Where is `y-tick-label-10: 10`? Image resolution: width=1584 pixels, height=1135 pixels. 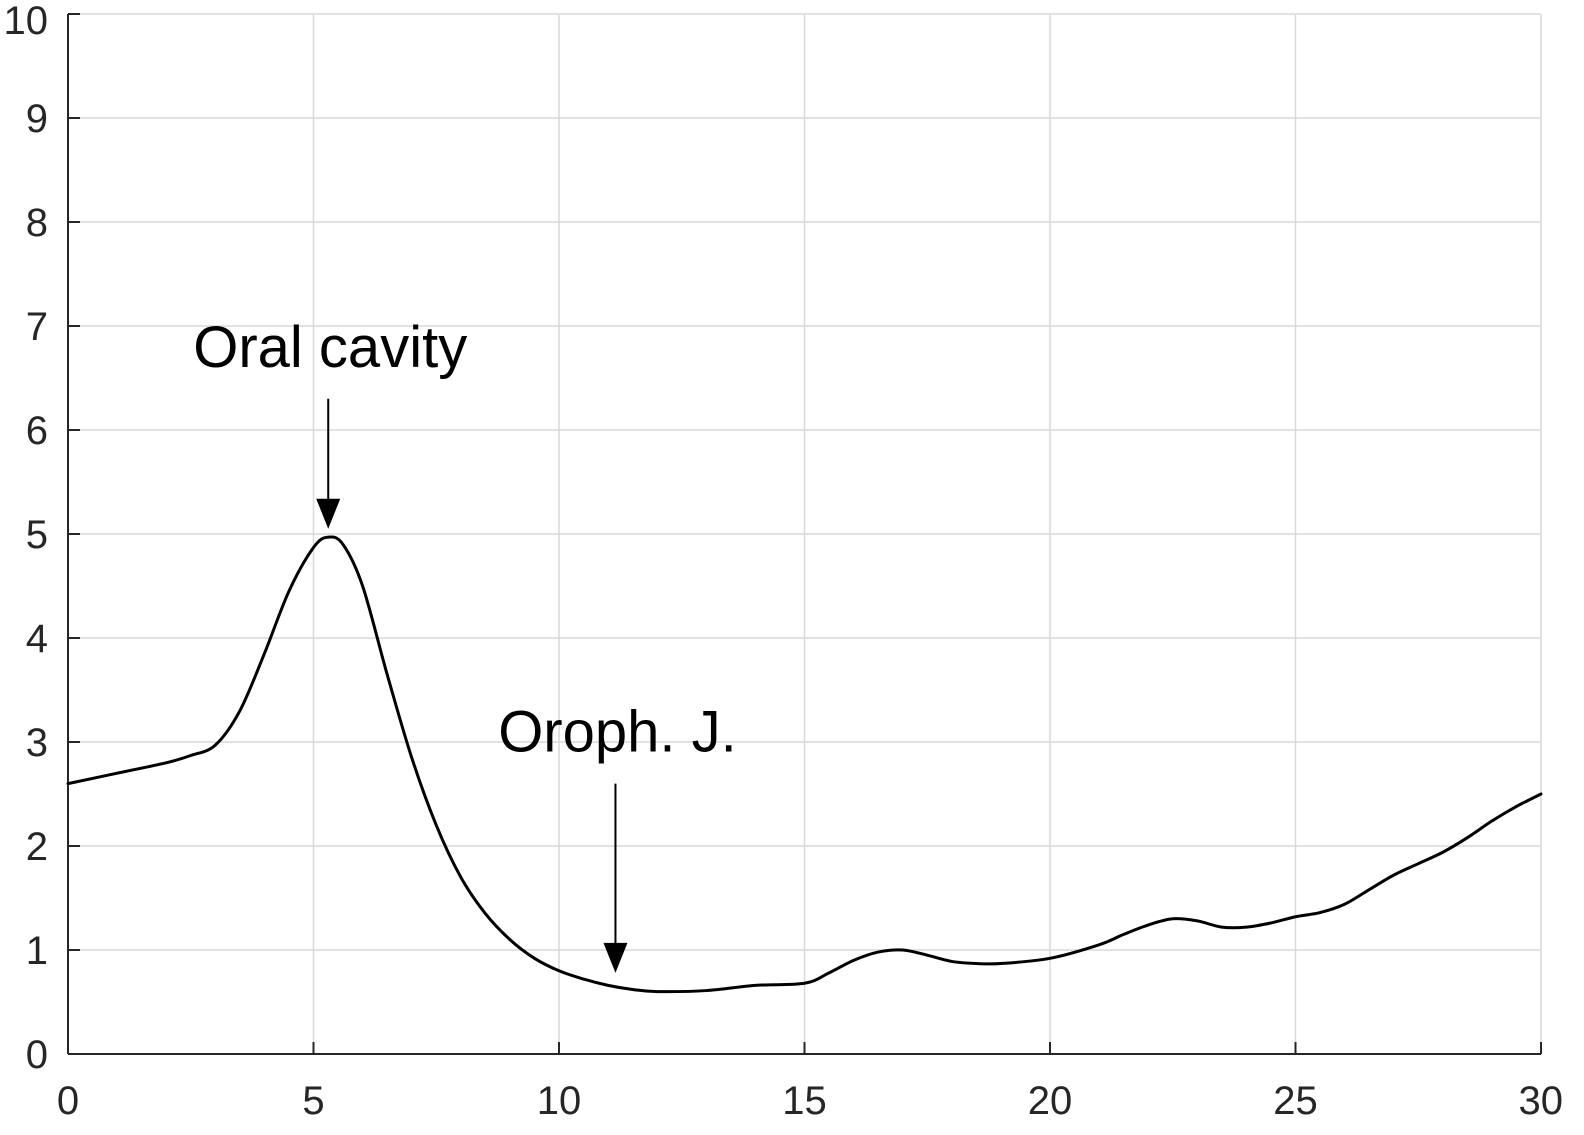
y-tick-label-10: 10 is located at coordinates (26, 21).